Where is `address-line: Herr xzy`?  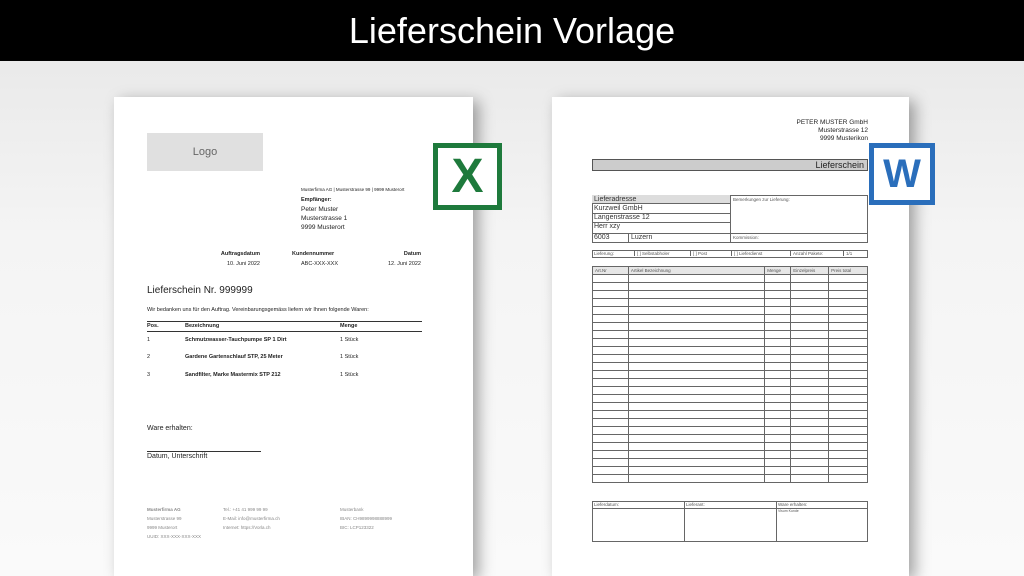
address-line: Herr xzy is located at coordinates (607, 226).